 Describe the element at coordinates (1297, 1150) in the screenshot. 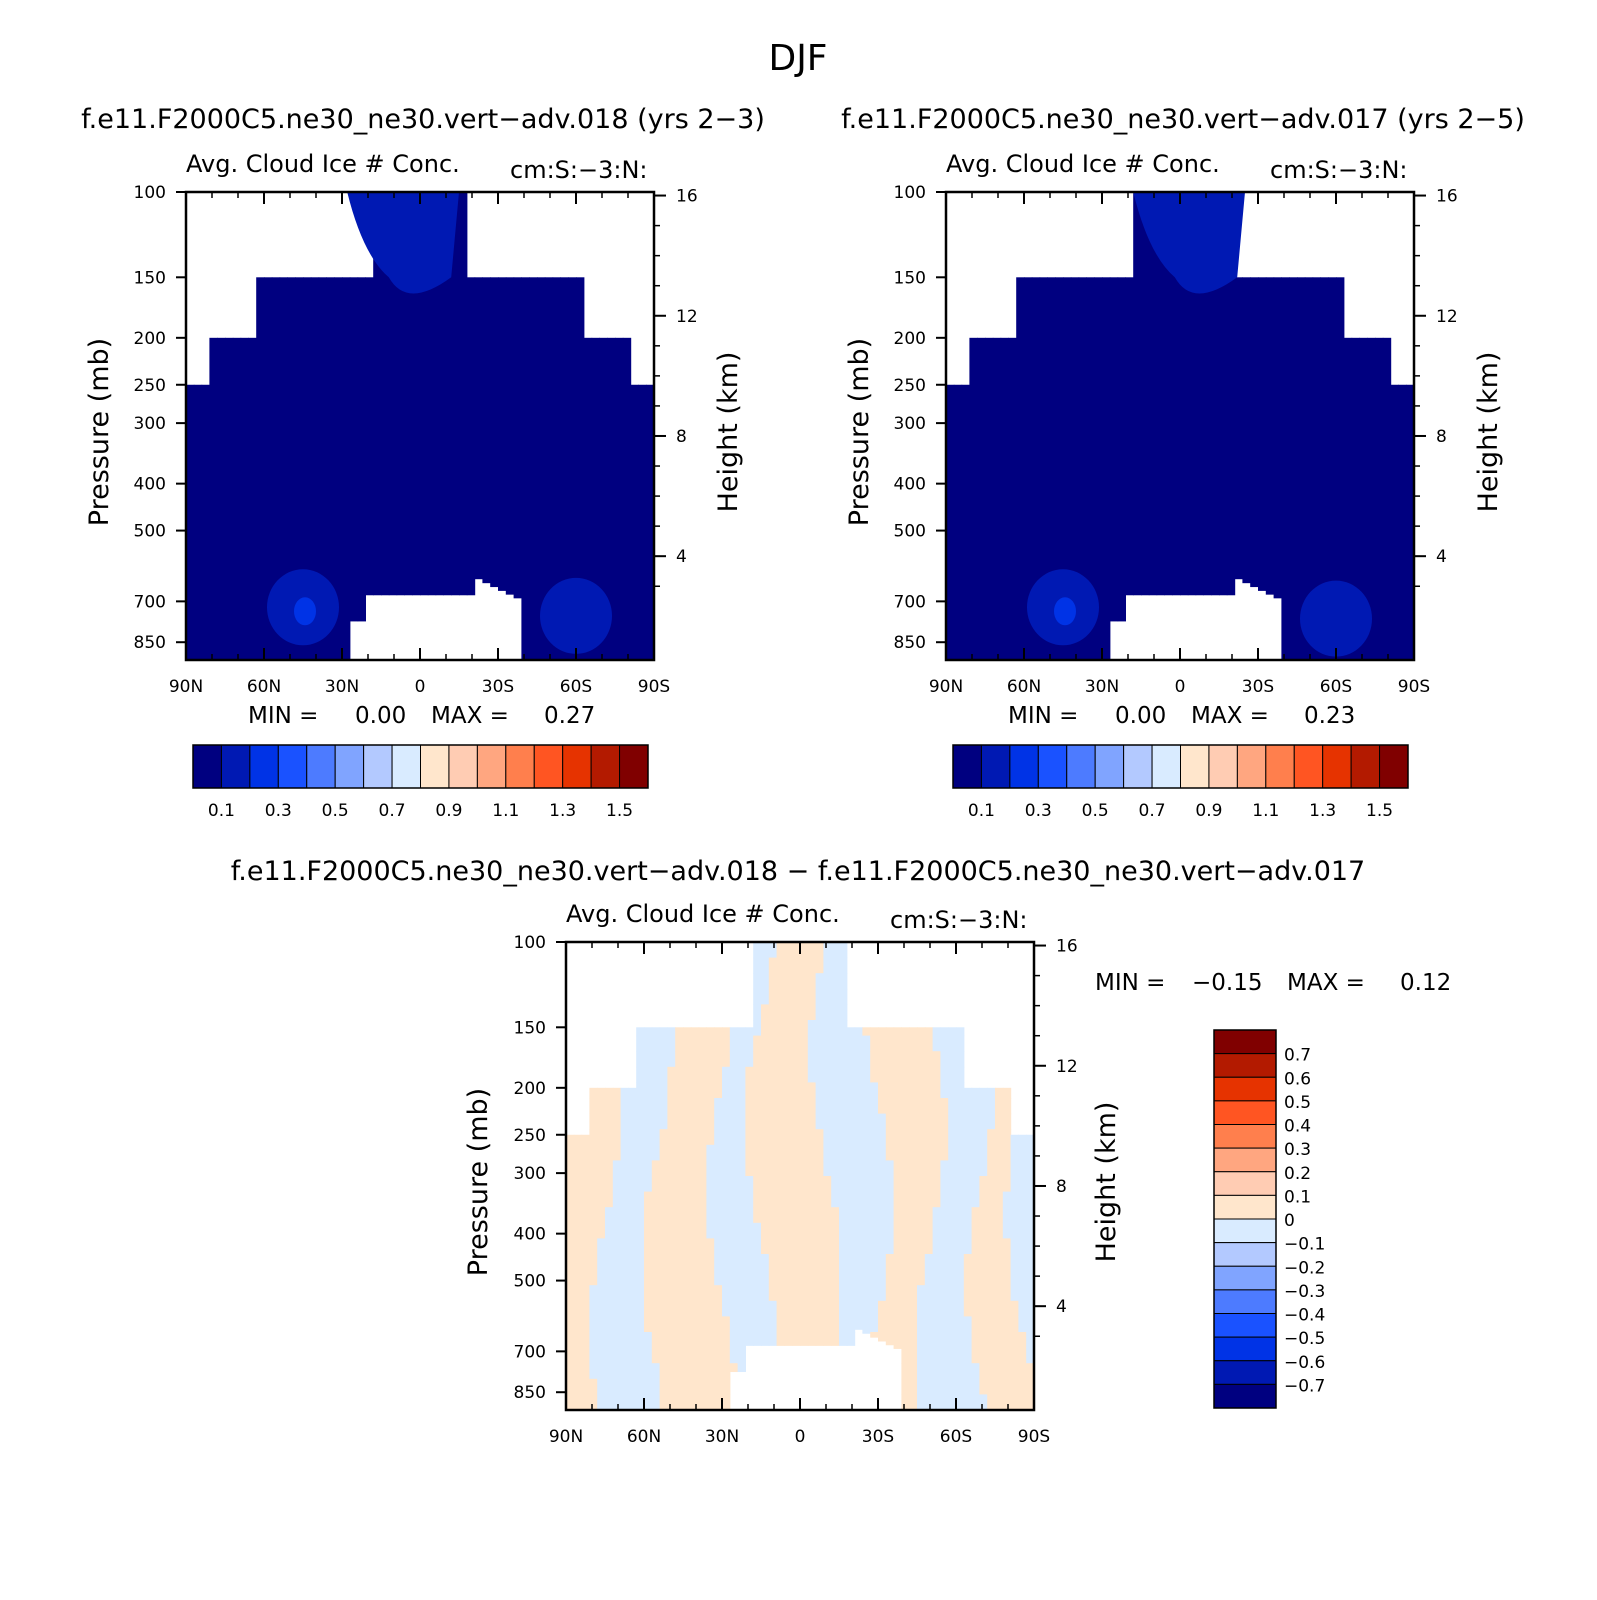

I see `colorbar-label: 0.3` at that location.